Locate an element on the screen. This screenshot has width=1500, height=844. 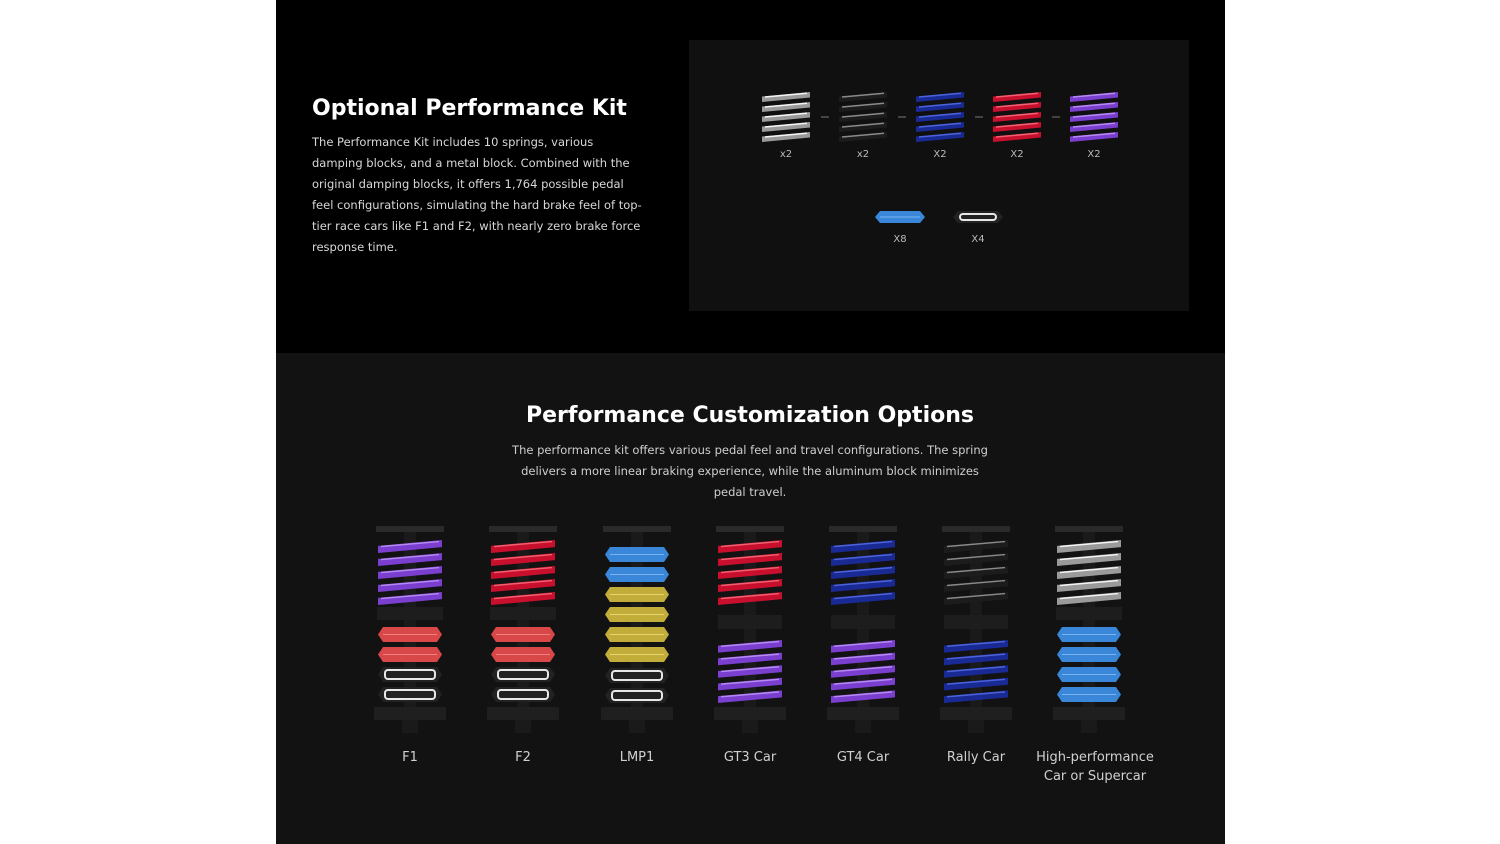
block-count: X8 is located at coordinates (900, 239).